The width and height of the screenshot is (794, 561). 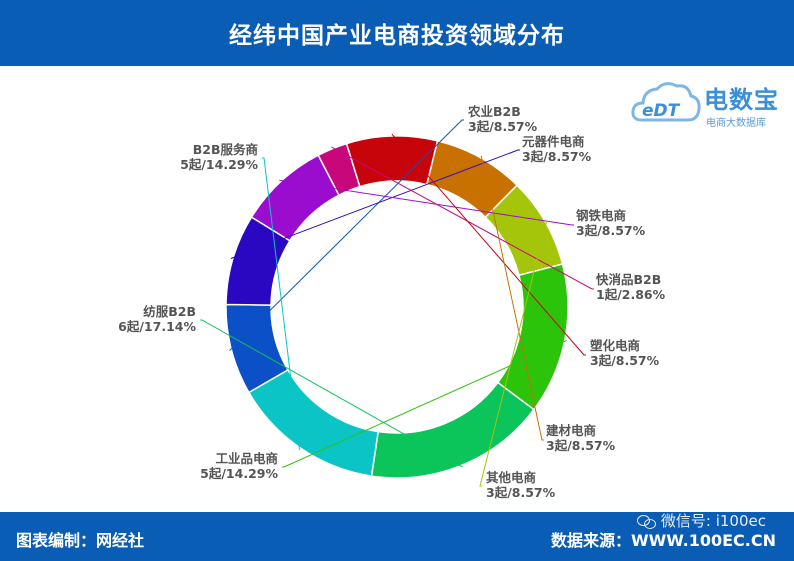 What do you see at coordinates (601, 215) in the screenshot?
I see `slice-name-label: 钢铁电商` at bounding box center [601, 215].